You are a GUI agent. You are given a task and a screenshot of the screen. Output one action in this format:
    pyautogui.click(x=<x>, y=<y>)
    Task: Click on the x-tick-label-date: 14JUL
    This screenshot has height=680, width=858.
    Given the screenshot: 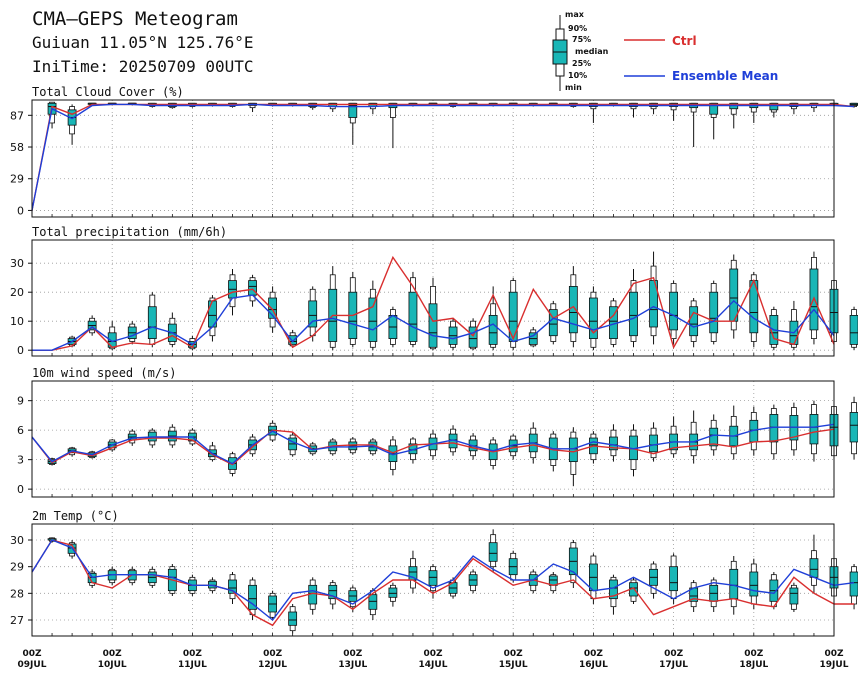 What is the action you would take?
    pyautogui.click(x=433, y=665)
    